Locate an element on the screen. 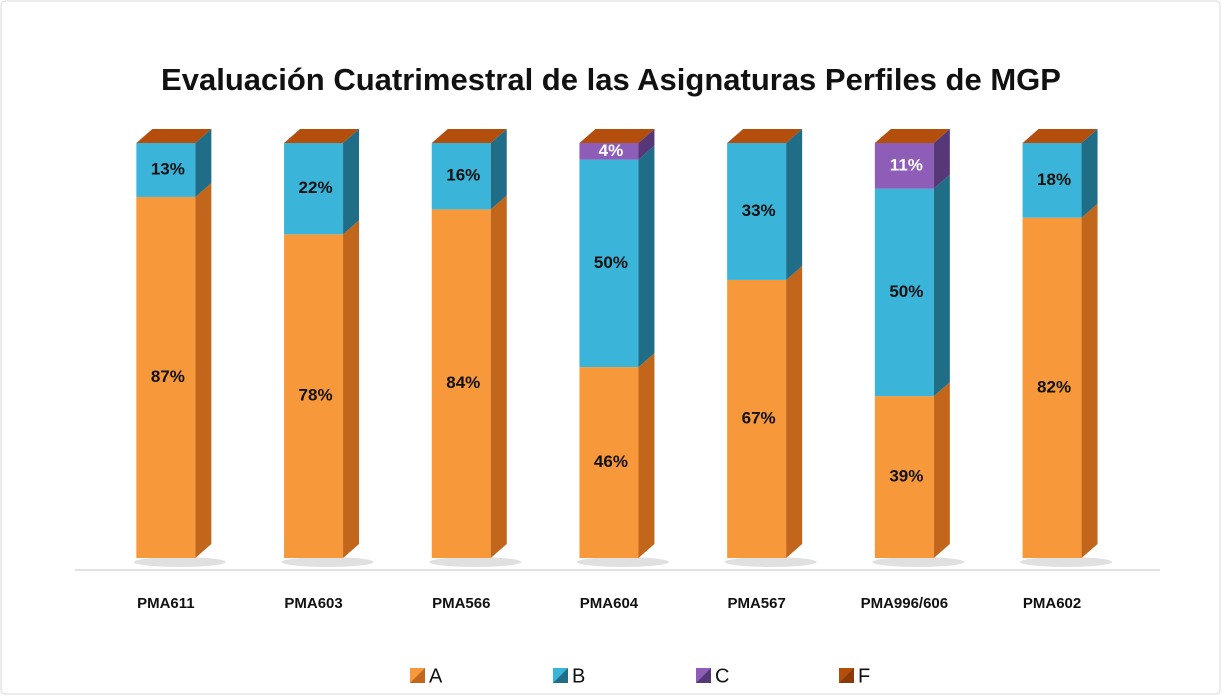  data-label: 33% is located at coordinates (759, 210).